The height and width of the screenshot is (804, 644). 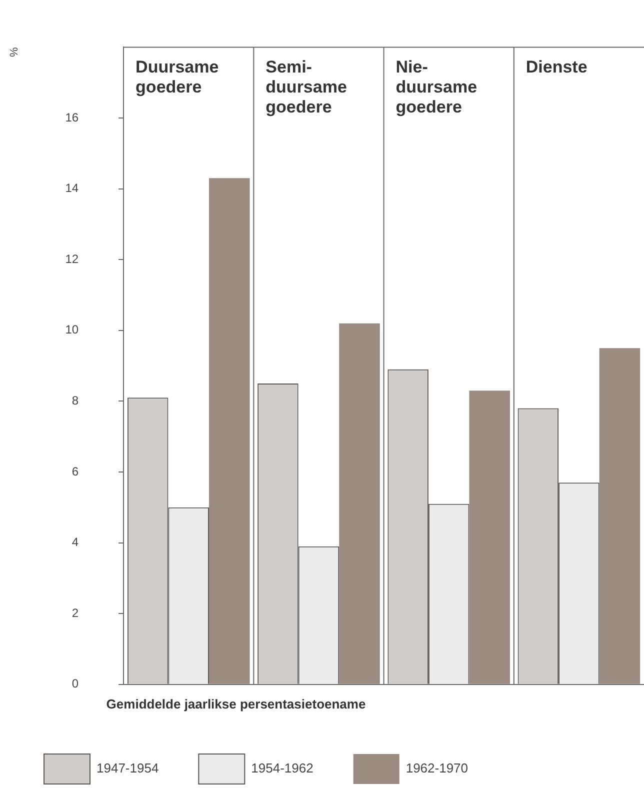 I want to click on y-tick-label: 16, so click(x=72, y=117).